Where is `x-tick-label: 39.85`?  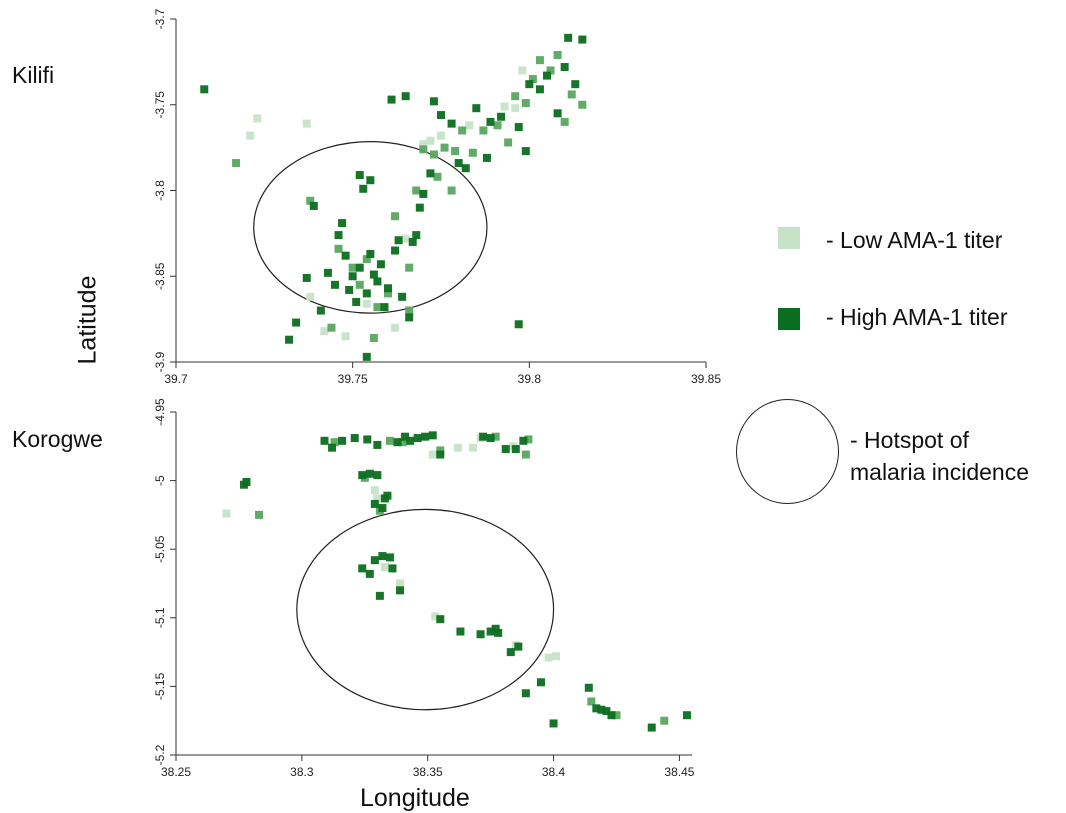 x-tick-label: 39.85 is located at coordinates (706, 379).